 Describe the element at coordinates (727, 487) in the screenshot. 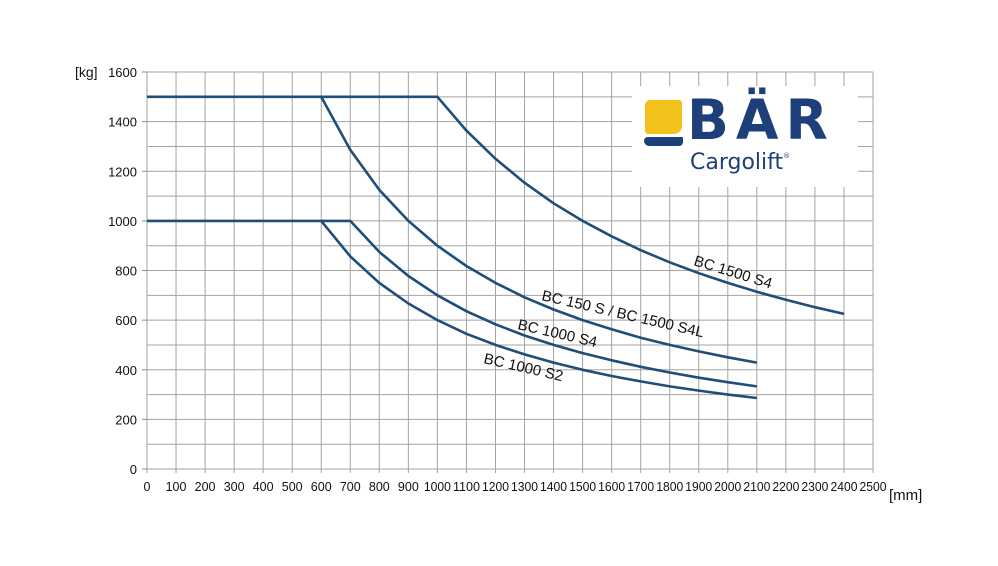

I see `x-tick-label: 2000` at that location.